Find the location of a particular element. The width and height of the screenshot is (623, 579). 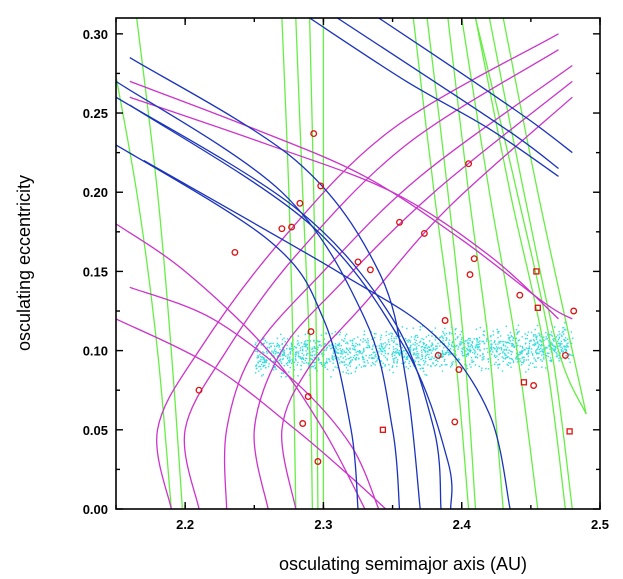

x-axis-label: osculating semimajor axis (AU) is located at coordinates (403, 564).